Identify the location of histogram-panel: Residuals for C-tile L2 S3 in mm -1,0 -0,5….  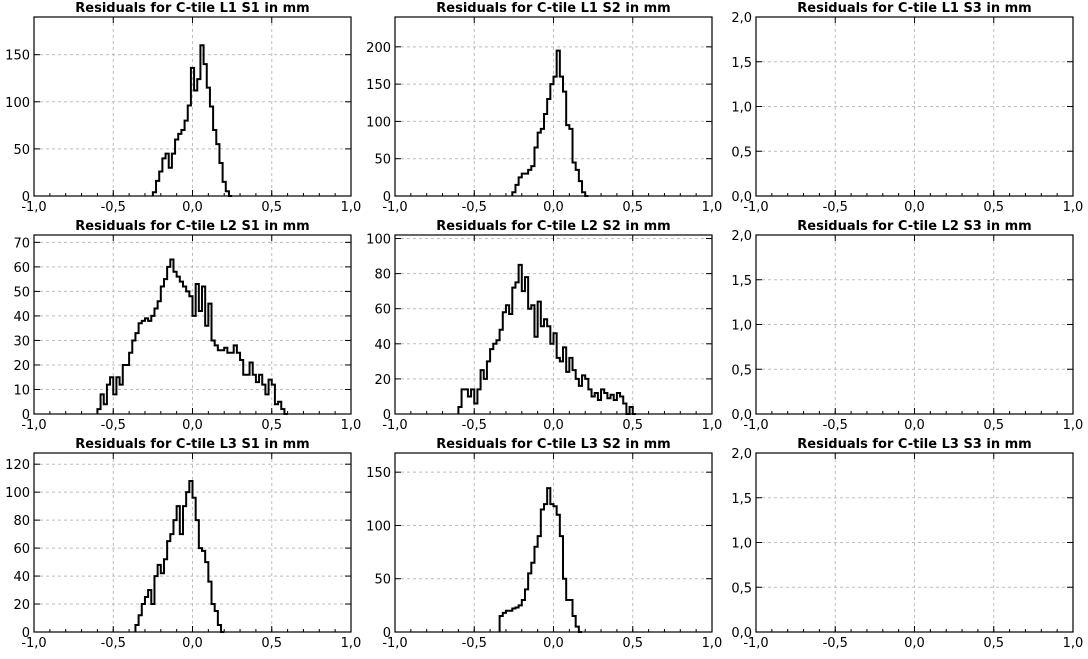
(907, 326).